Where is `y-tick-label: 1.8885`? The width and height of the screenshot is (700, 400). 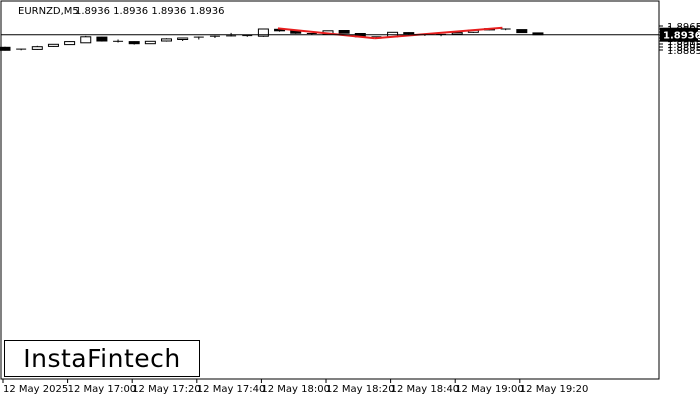 y-tick-label: 1.8885 is located at coordinates (683, 51).